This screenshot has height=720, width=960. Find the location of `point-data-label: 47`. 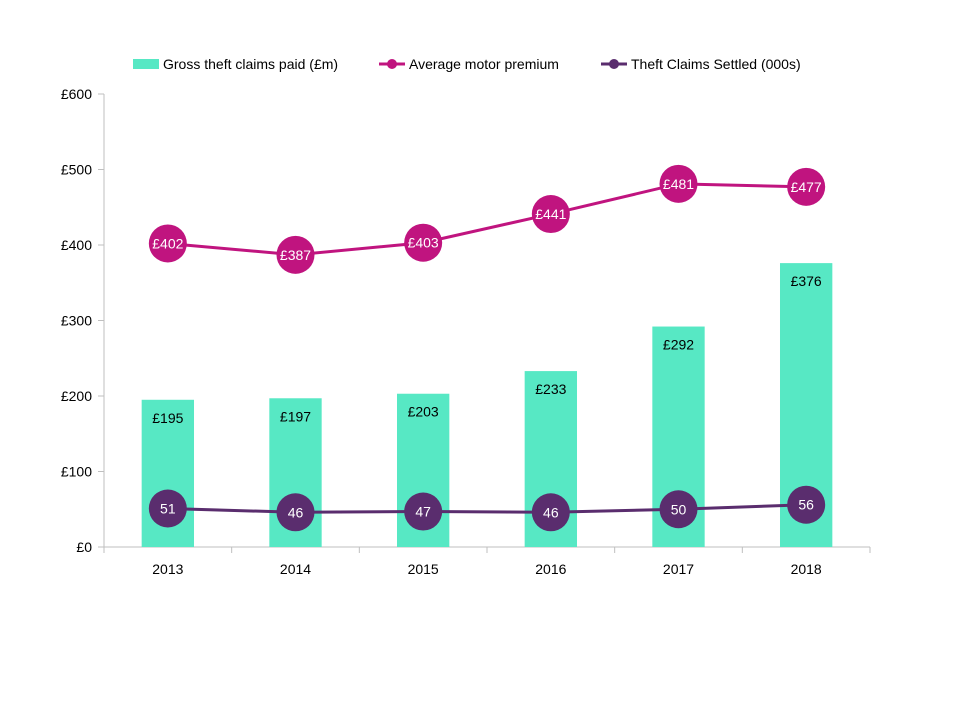

point-data-label: 47 is located at coordinates (423, 512).